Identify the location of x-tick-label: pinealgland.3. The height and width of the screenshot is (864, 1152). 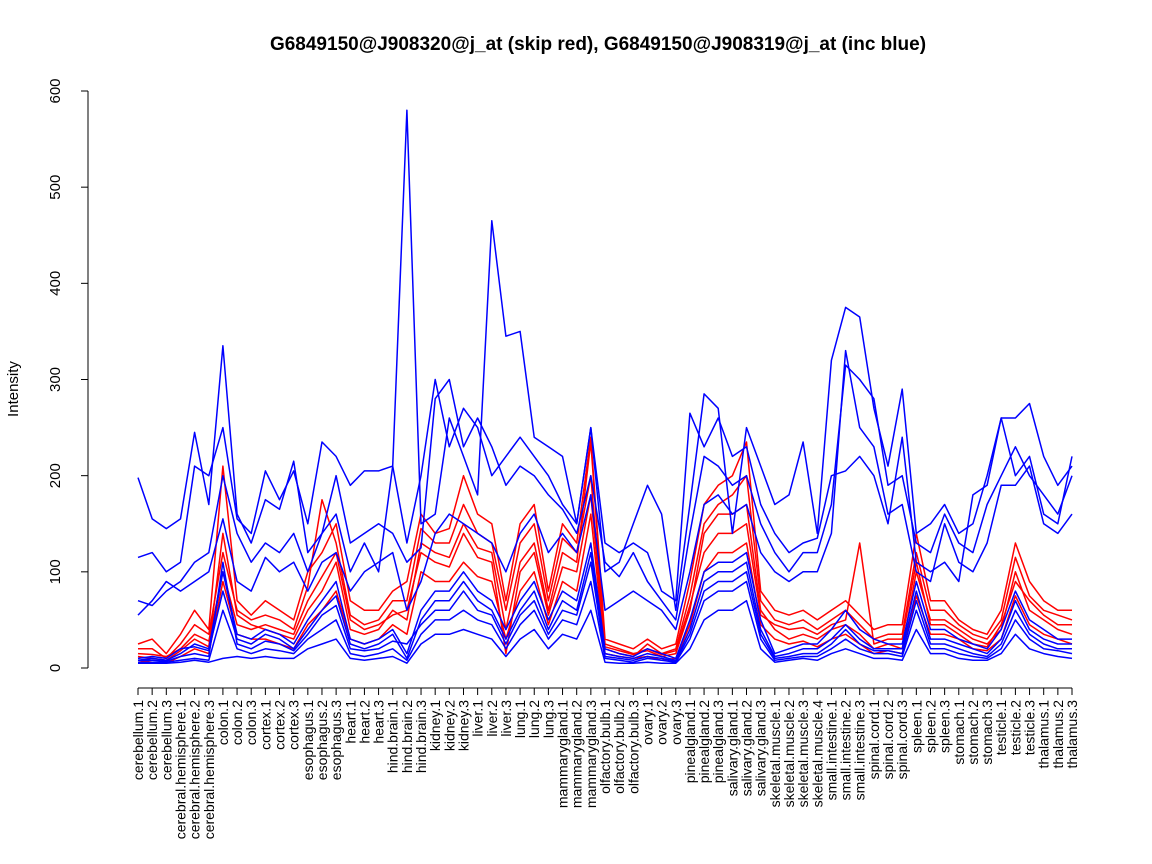
(718, 742).